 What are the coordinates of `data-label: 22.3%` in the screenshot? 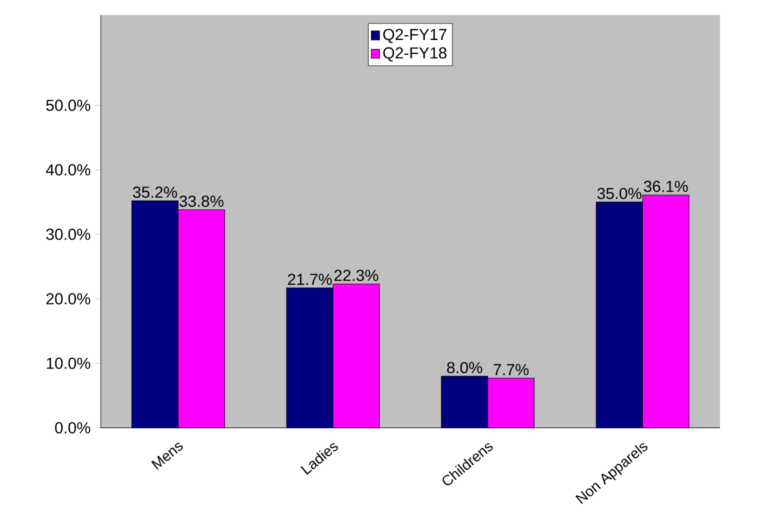 It's located at (356, 276).